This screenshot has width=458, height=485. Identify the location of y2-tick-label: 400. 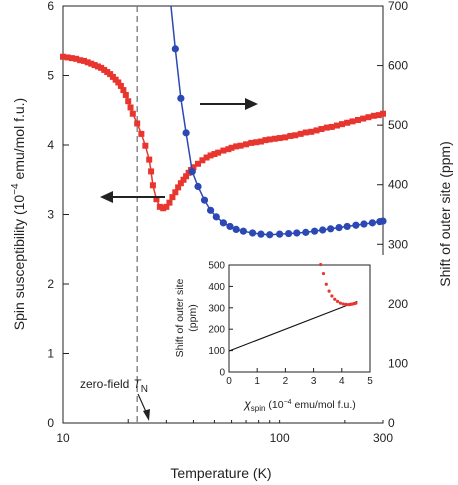
(398, 185).